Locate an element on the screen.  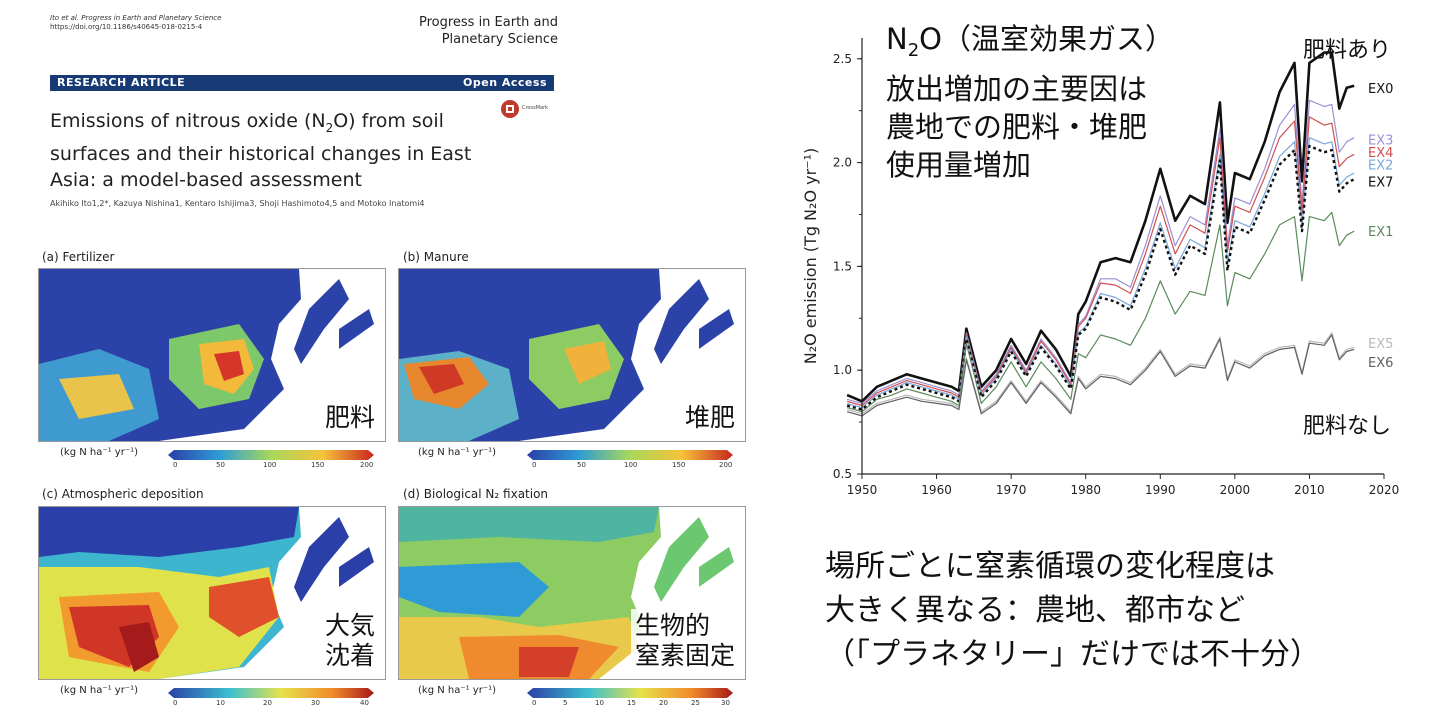
crossmark-label: CrossMark is located at coordinates (535, 108).